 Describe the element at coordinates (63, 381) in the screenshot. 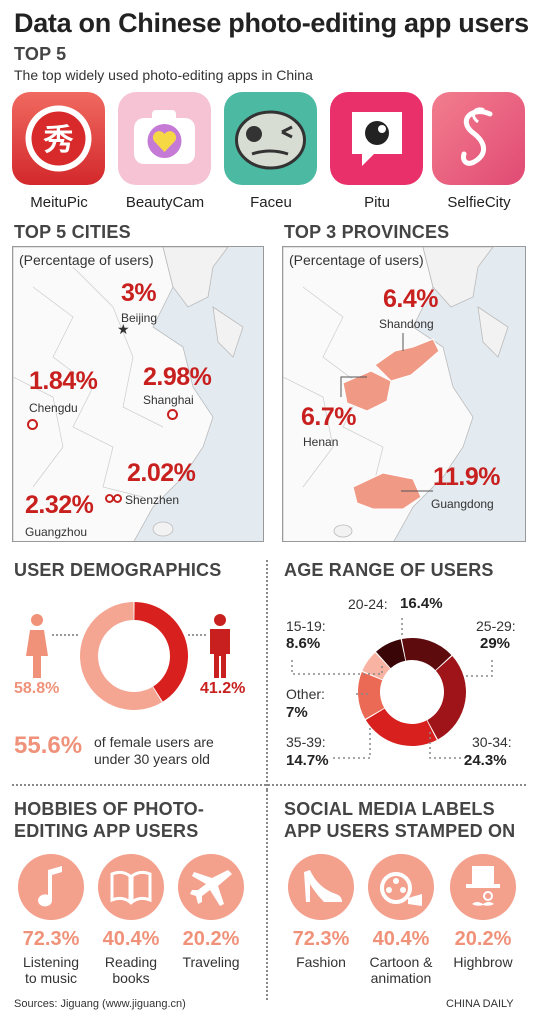

I see `chengdu-value: 1.84%` at that location.